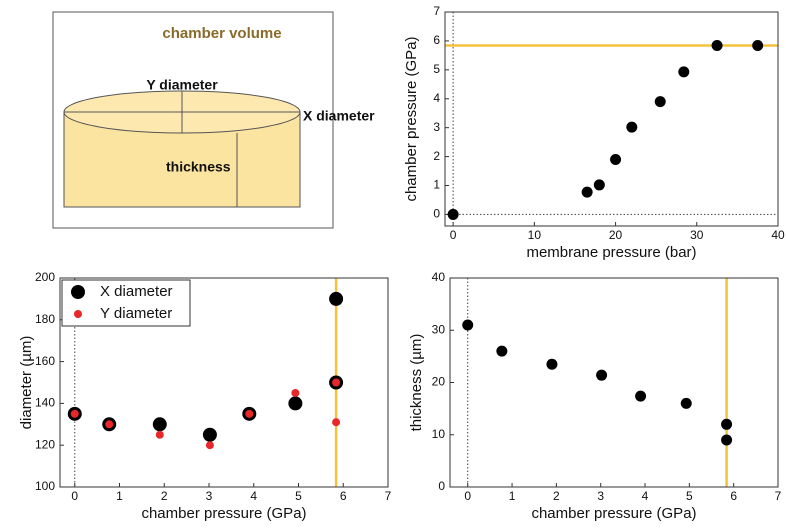 This screenshot has height=531, width=786. What do you see at coordinates (436, 98) in the screenshot?
I see `y-tick-label: 4` at bounding box center [436, 98].